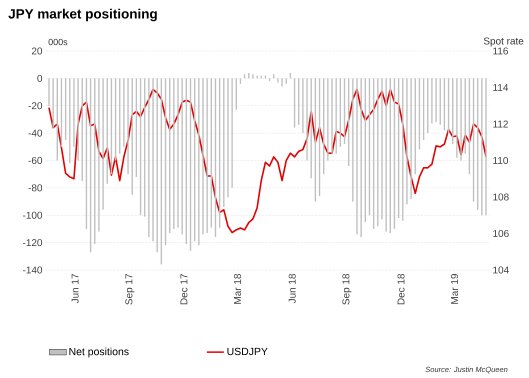 The height and width of the screenshot is (378, 529). Describe the element at coordinates (32, 215) in the screenshot. I see `y-tick-label: -100` at that location.